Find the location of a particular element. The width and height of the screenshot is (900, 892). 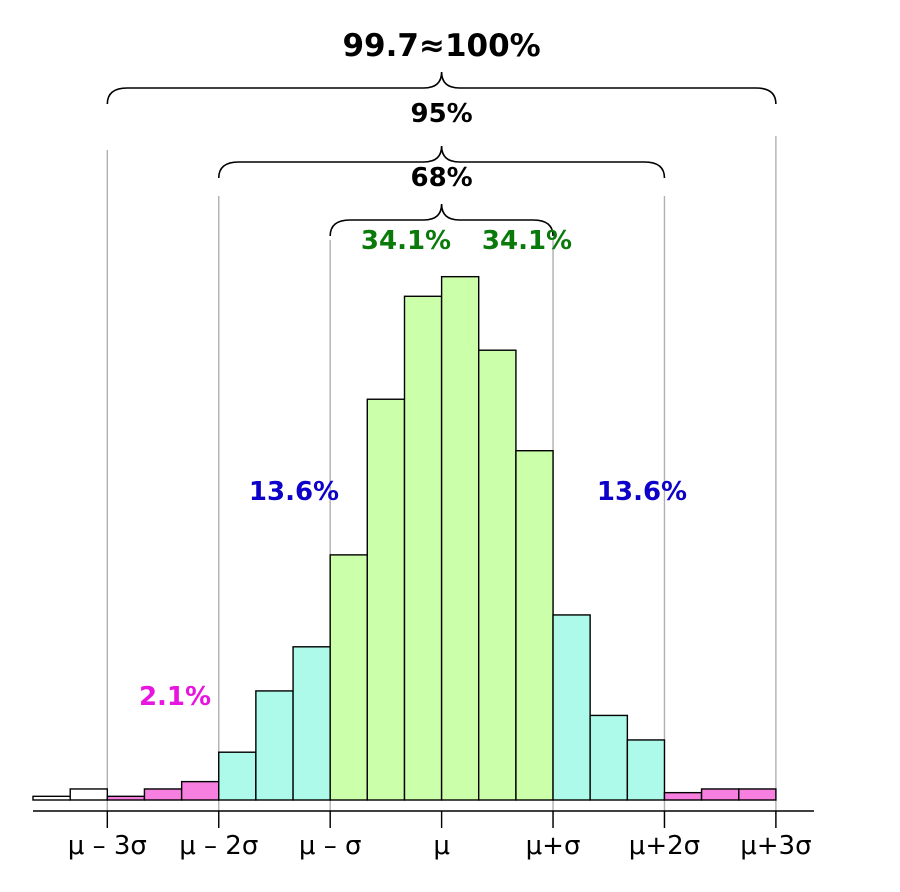

x-tick-label: μ – 2σ is located at coordinates (218, 846).